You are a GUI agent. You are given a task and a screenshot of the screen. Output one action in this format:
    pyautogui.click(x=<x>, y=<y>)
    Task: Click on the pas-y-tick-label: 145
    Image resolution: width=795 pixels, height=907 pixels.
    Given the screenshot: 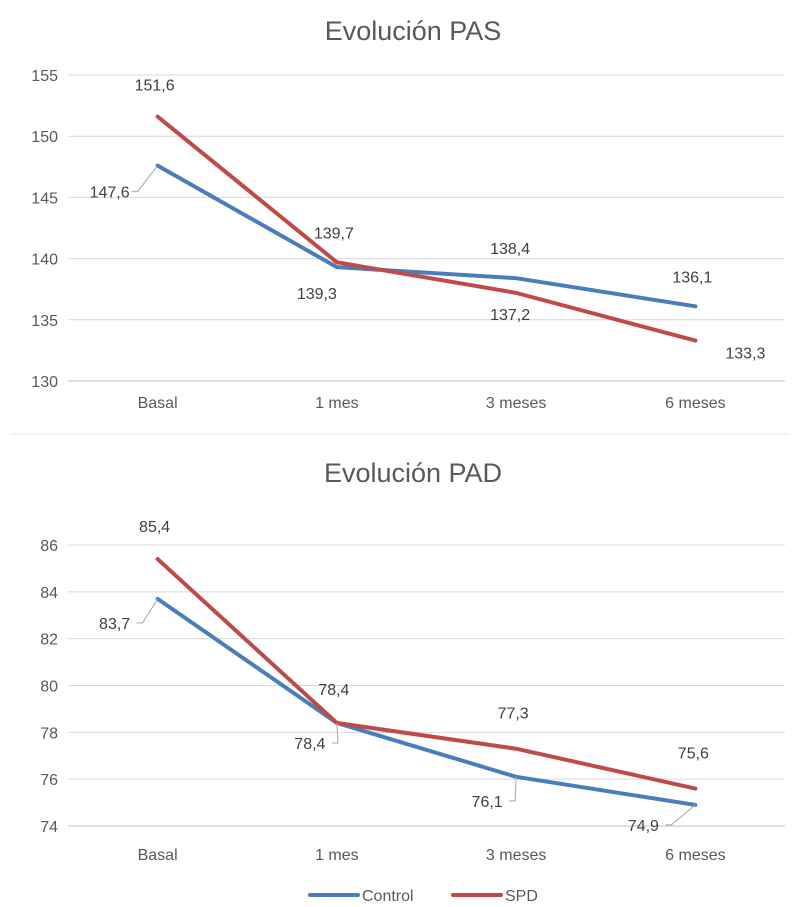 What is the action you would take?
    pyautogui.click(x=44, y=198)
    